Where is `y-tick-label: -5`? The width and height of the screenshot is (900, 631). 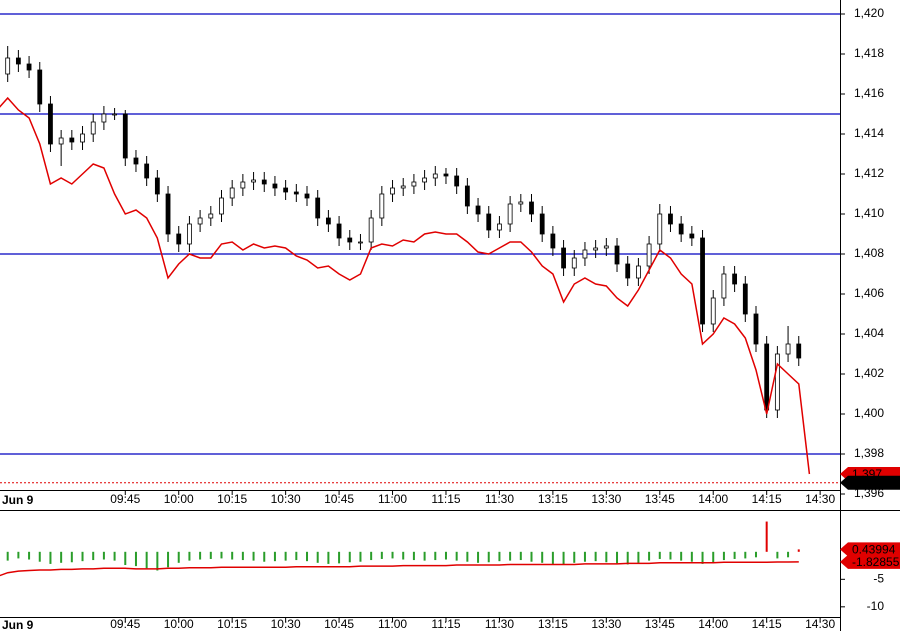 y-tick-label: -5 is located at coordinates (878, 578).